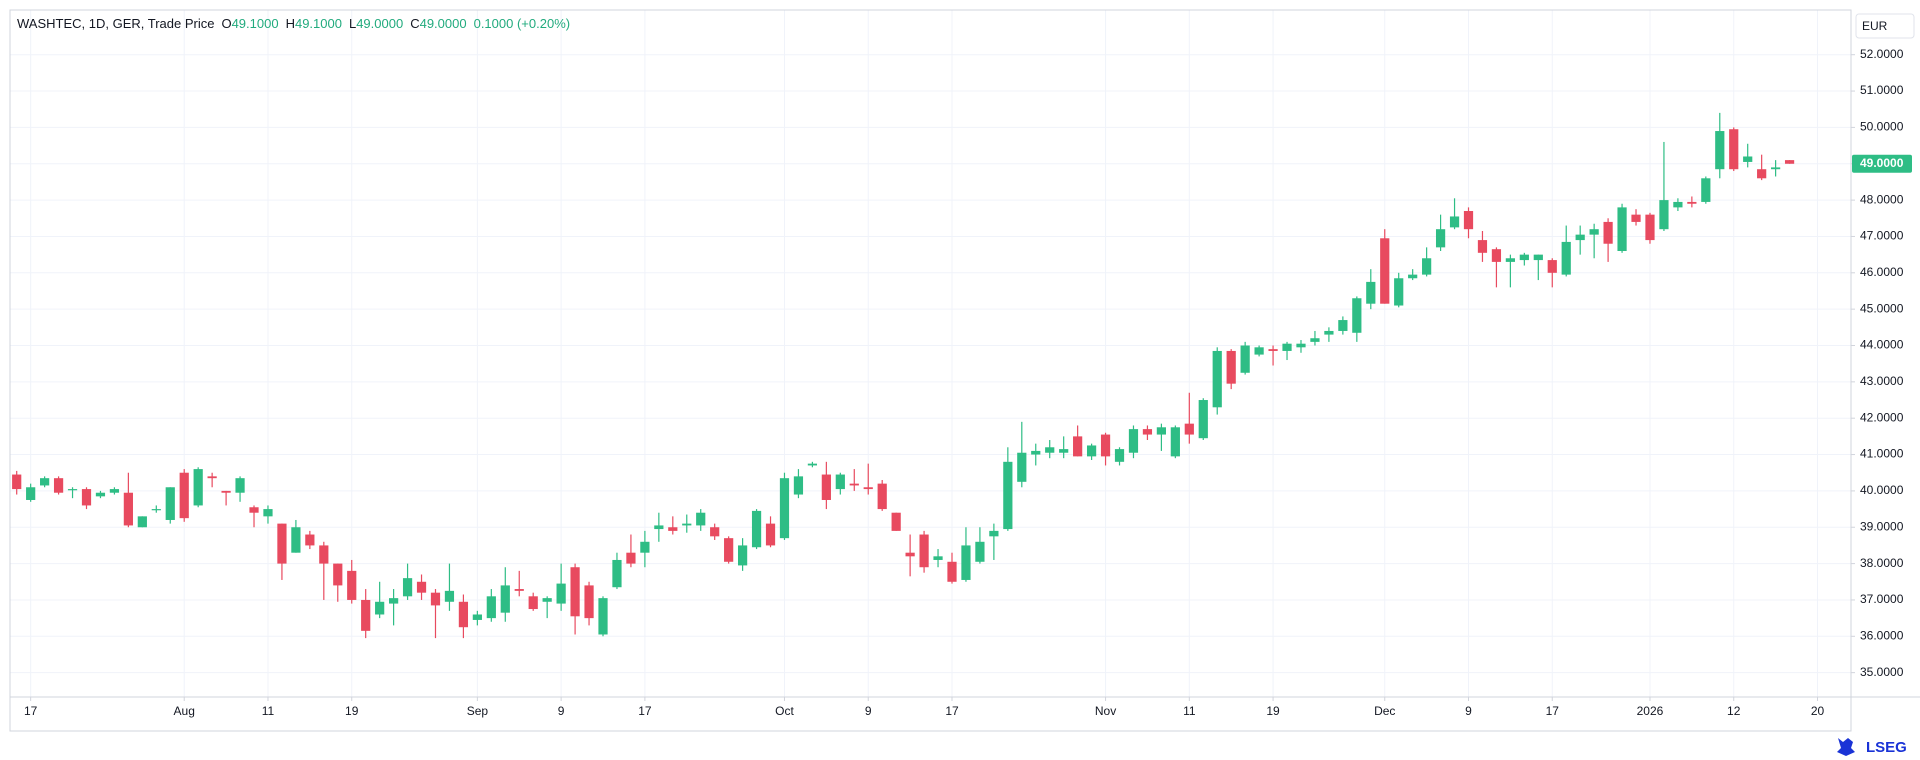  Describe the element at coordinates (1734, 711) in the screenshot. I see `x-tick-label: 12` at that location.